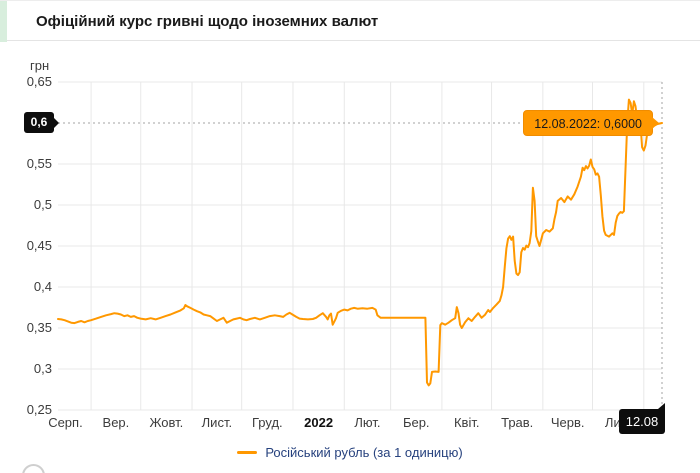 The image size is (700, 473). What do you see at coordinates (39, 81) in the screenshot?
I see `y-tick-label: 0,65` at bounding box center [39, 81].